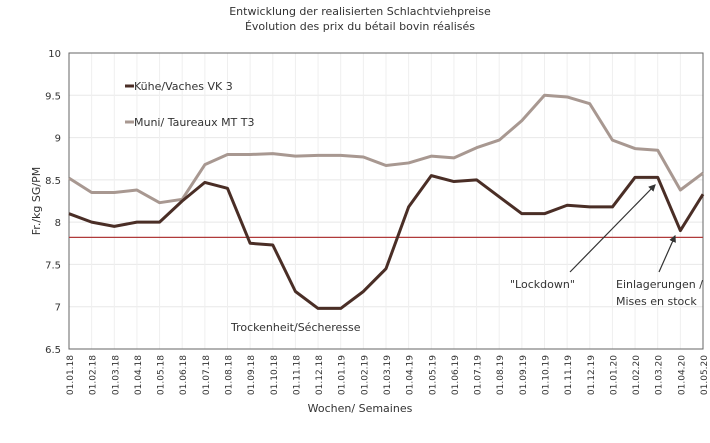 This screenshot has width=710, height=443. What do you see at coordinates (53, 181) in the screenshot?
I see `y-tick-label: 8.5` at bounding box center [53, 181].